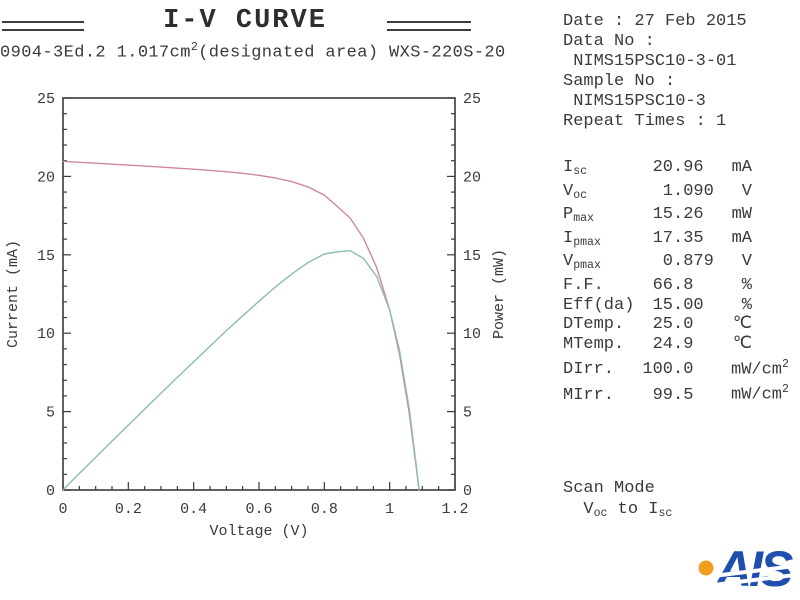 This screenshot has width=800, height=600. Describe the element at coordinates (472, 334) in the screenshot. I see `y-right-tick-label: 10` at that location.